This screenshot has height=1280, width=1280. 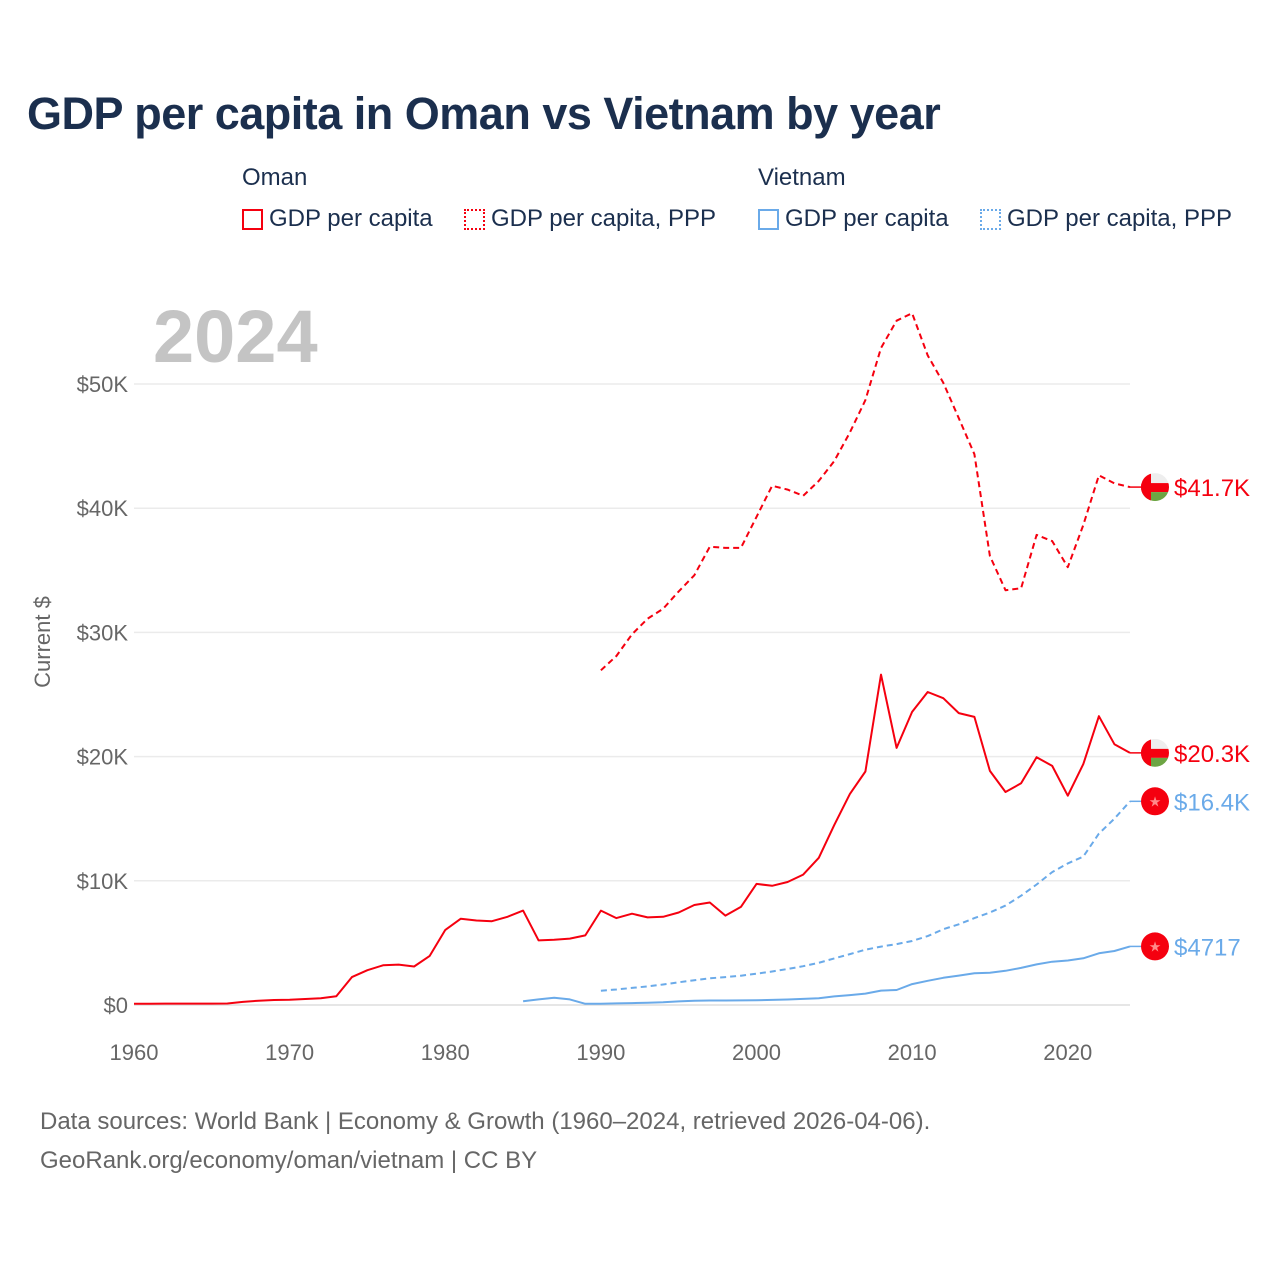 What do you see at coordinates (42, 642) in the screenshot?
I see `y-axis-label: Current $` at bounding box center [42, 642].